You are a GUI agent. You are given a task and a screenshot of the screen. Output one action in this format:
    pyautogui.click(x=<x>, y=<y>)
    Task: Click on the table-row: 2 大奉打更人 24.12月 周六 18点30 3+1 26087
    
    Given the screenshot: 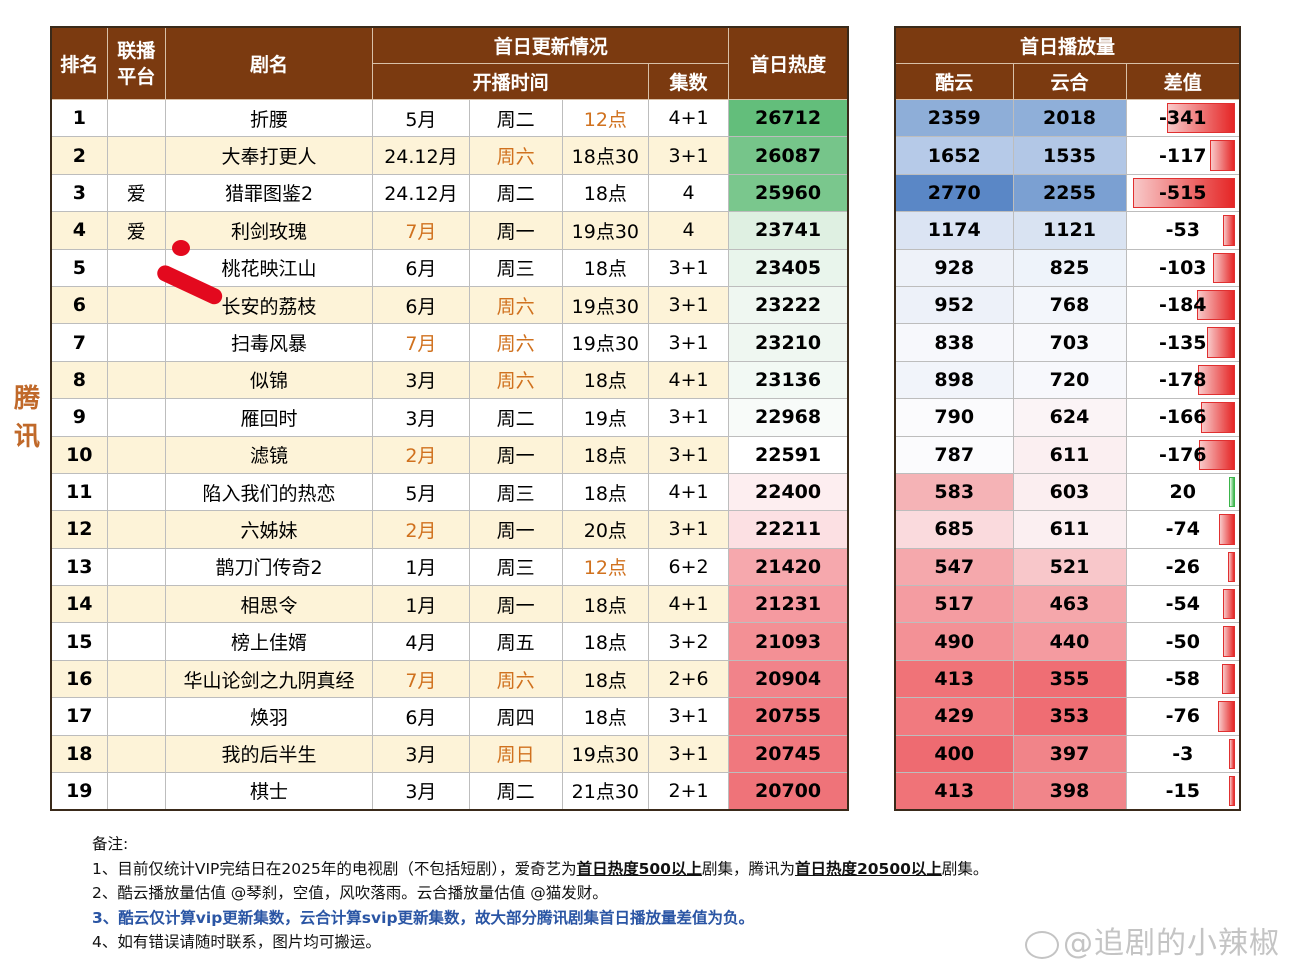 What is the action you would take?
    pyautogui.click(x=449, y=155)
    